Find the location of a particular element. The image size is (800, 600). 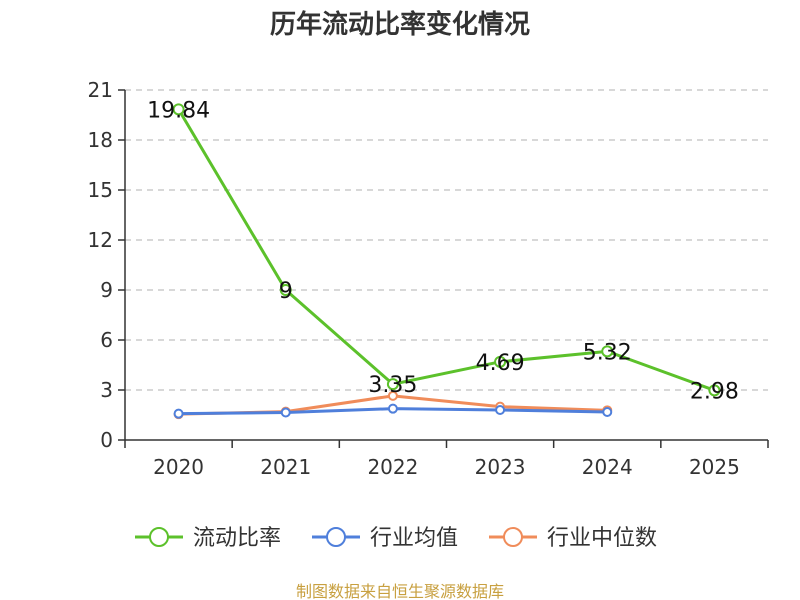

data-label: 2.98 is located at coordinates (714, 391).